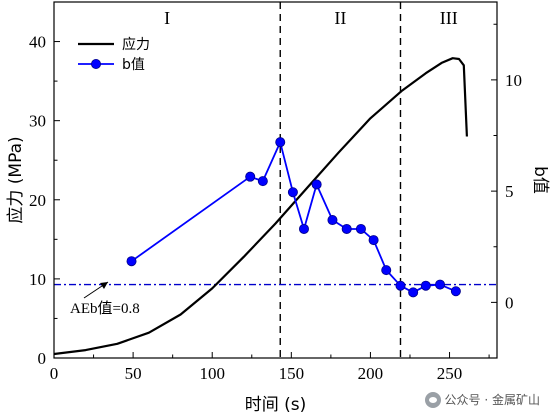 The width and height of the screenshot is (550, 418). Describe the element at coordinates (133, 65) in the screenshot. I see `legend-label-b-value: b值` at that location.